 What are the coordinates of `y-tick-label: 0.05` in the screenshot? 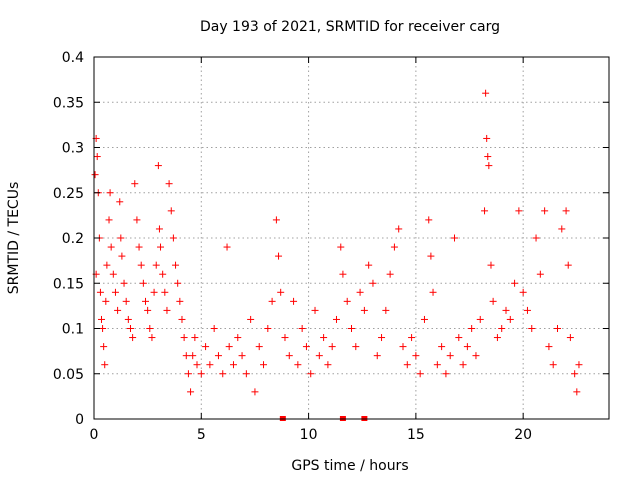 It's located at (68, 375).